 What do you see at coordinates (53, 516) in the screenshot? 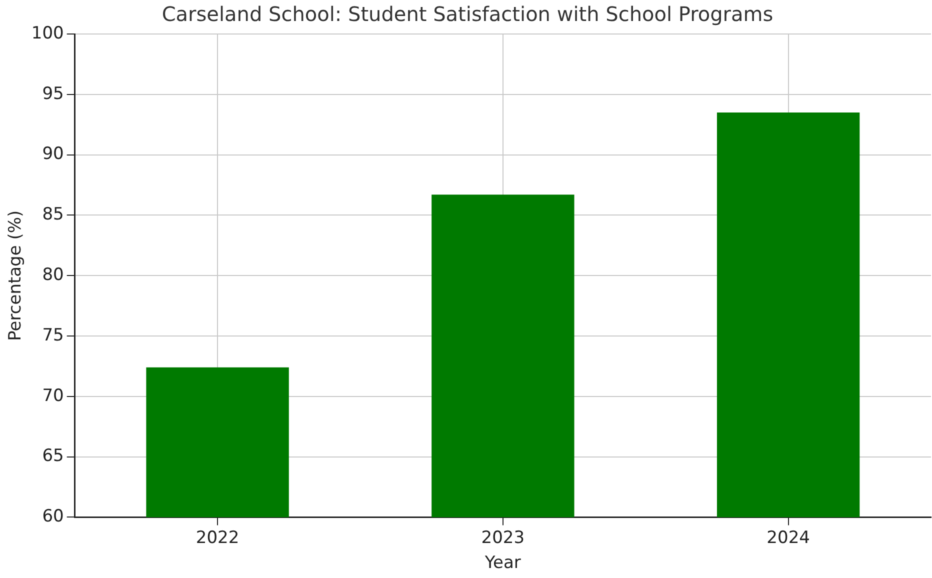
I see `y-tick-label: 60` at bounding box center [53, 516].